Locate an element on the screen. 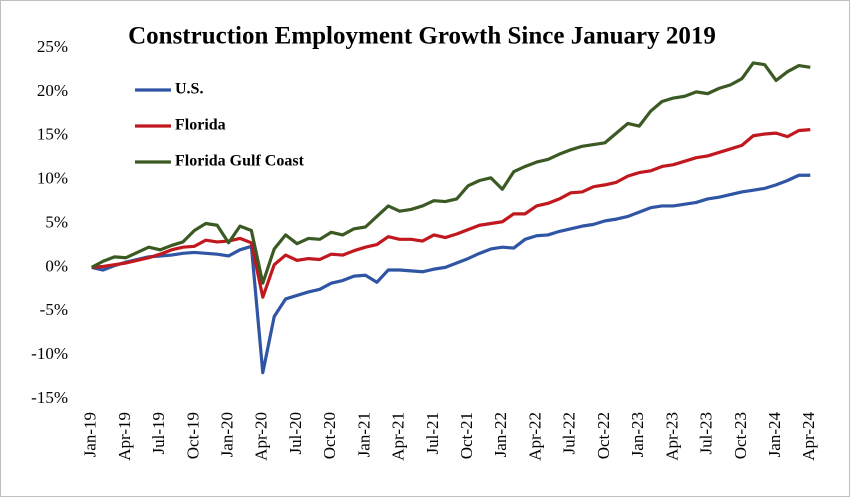 Image resolution: width=850 pixels, height=497 pixels. y-tick-label: 10% is located at coordinates (52, 178).